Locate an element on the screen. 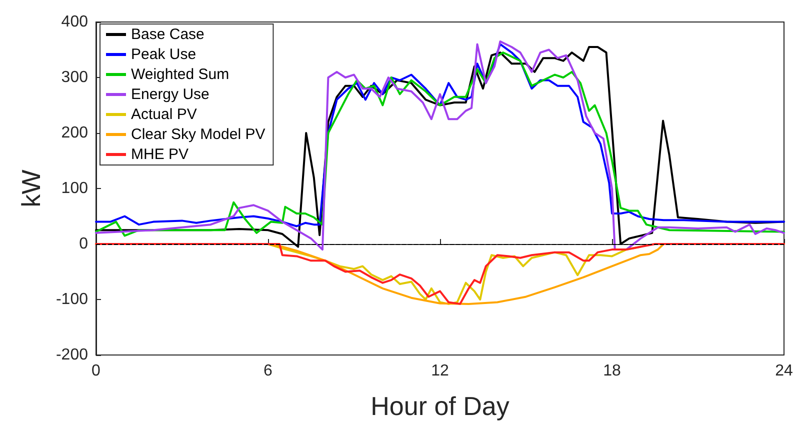  y-tick-label: -100 is located at coordinates (72, 299).